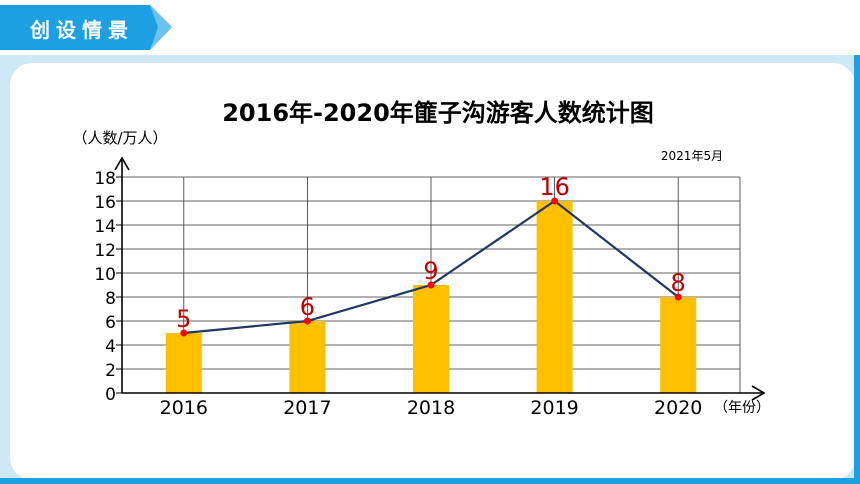 Image resolution: width=860 pixels, height=484 pixels. What do you see at coordinates (307, 408) in the screenshot?
I see `x-tick-label: 2017` at bounding box center [307, 408].